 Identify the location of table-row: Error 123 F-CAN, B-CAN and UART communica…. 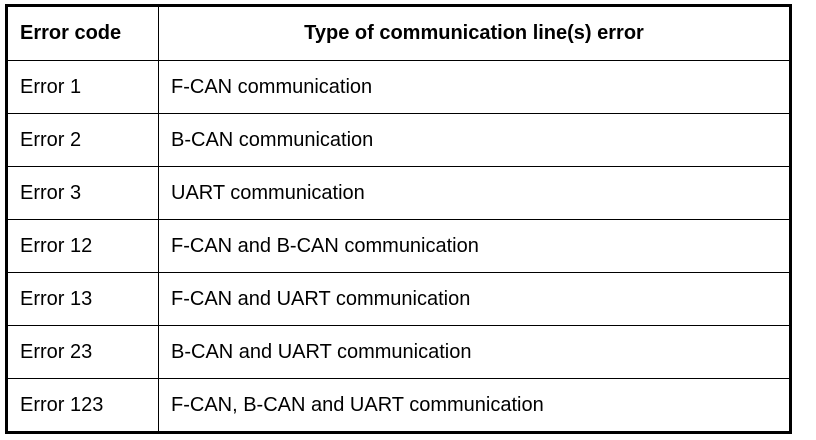
(398, 405).